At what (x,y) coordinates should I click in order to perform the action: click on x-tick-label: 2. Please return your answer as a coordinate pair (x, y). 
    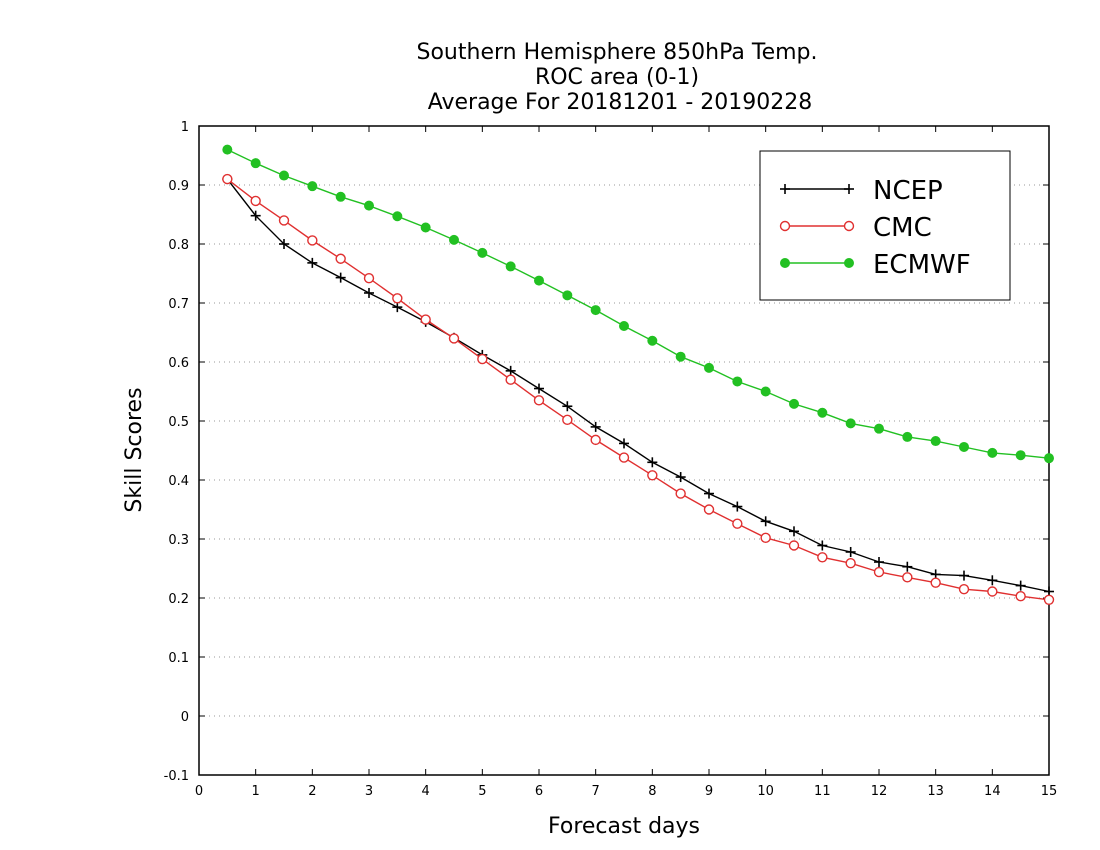
    Looking at the image, I should click on (312, 791).